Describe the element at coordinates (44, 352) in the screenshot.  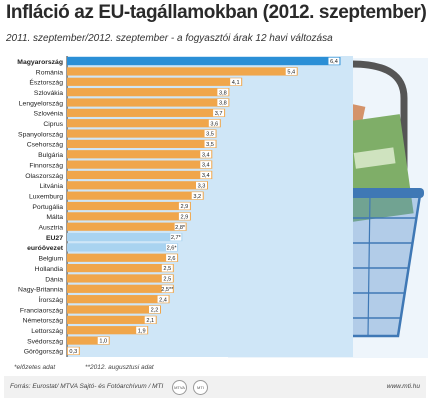
I see `category-label-28: Görögország` at that location.